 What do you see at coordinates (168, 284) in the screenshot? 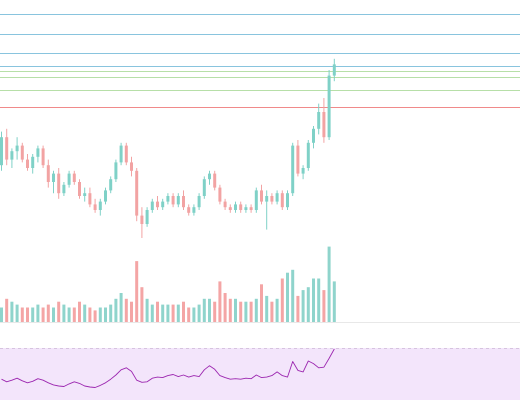
I see `volume-panel` at bounding box center [168, 284].